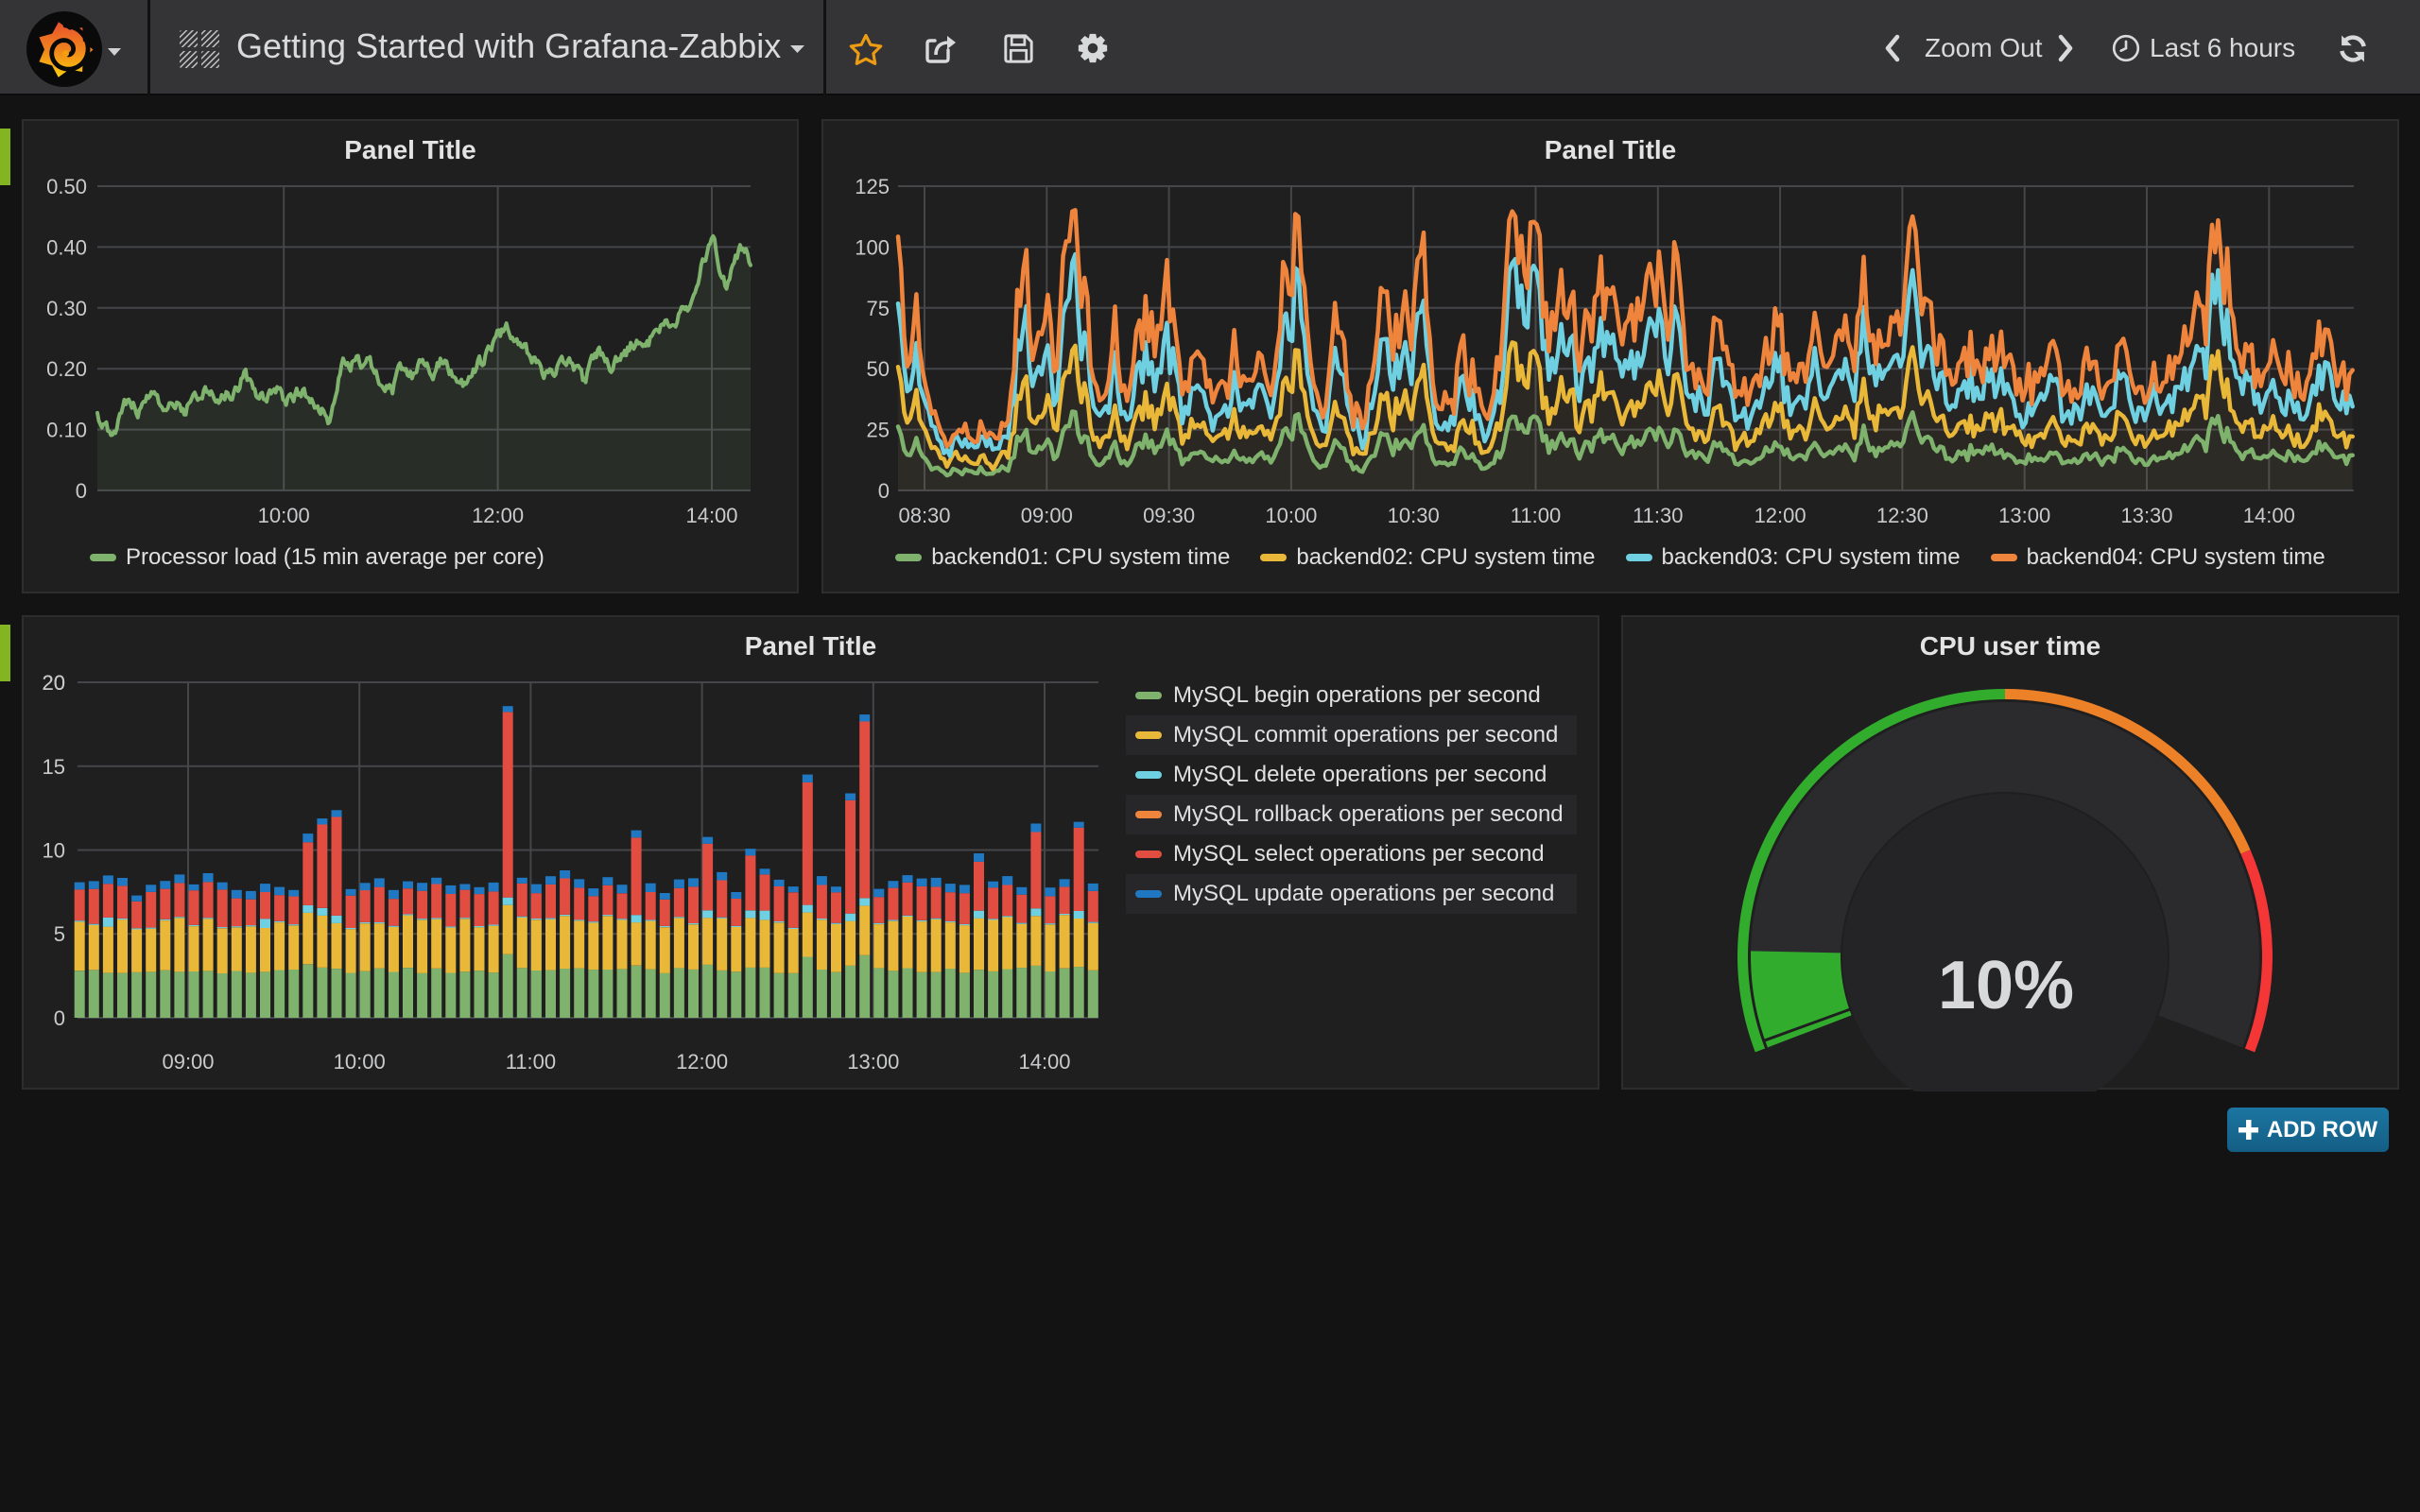  Describe the element at coordinates (878, 308) in the screenshot. I see `svg-text: 75` at that location.